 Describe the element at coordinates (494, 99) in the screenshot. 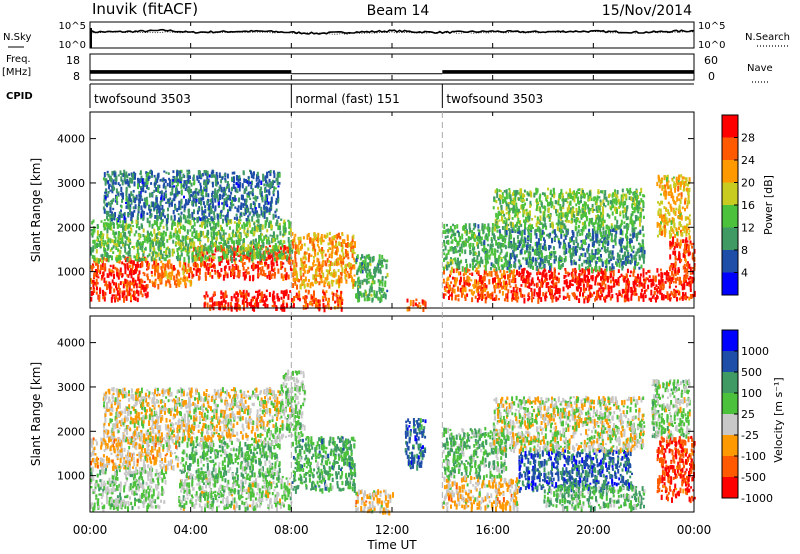

I see `cpid-mode-label: twofsound 3503` at that location.